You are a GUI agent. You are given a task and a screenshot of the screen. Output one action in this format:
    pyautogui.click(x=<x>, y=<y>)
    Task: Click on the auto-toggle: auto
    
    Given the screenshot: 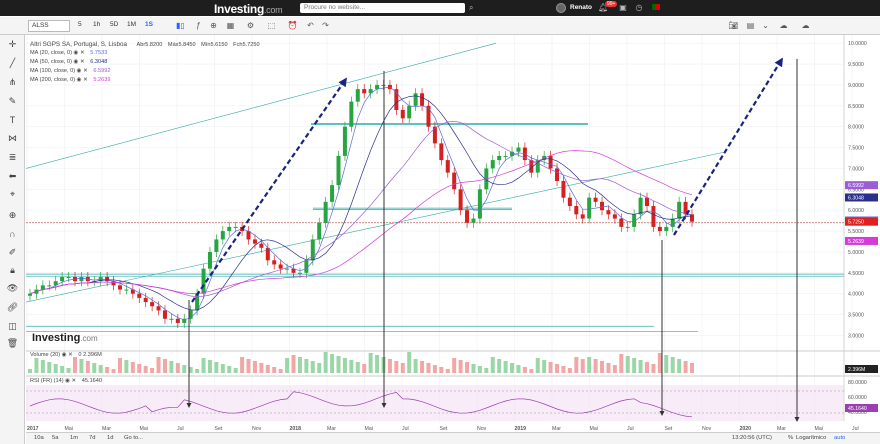 What is the action you would take?
    pyautogui.click(x=840, y=438)
    